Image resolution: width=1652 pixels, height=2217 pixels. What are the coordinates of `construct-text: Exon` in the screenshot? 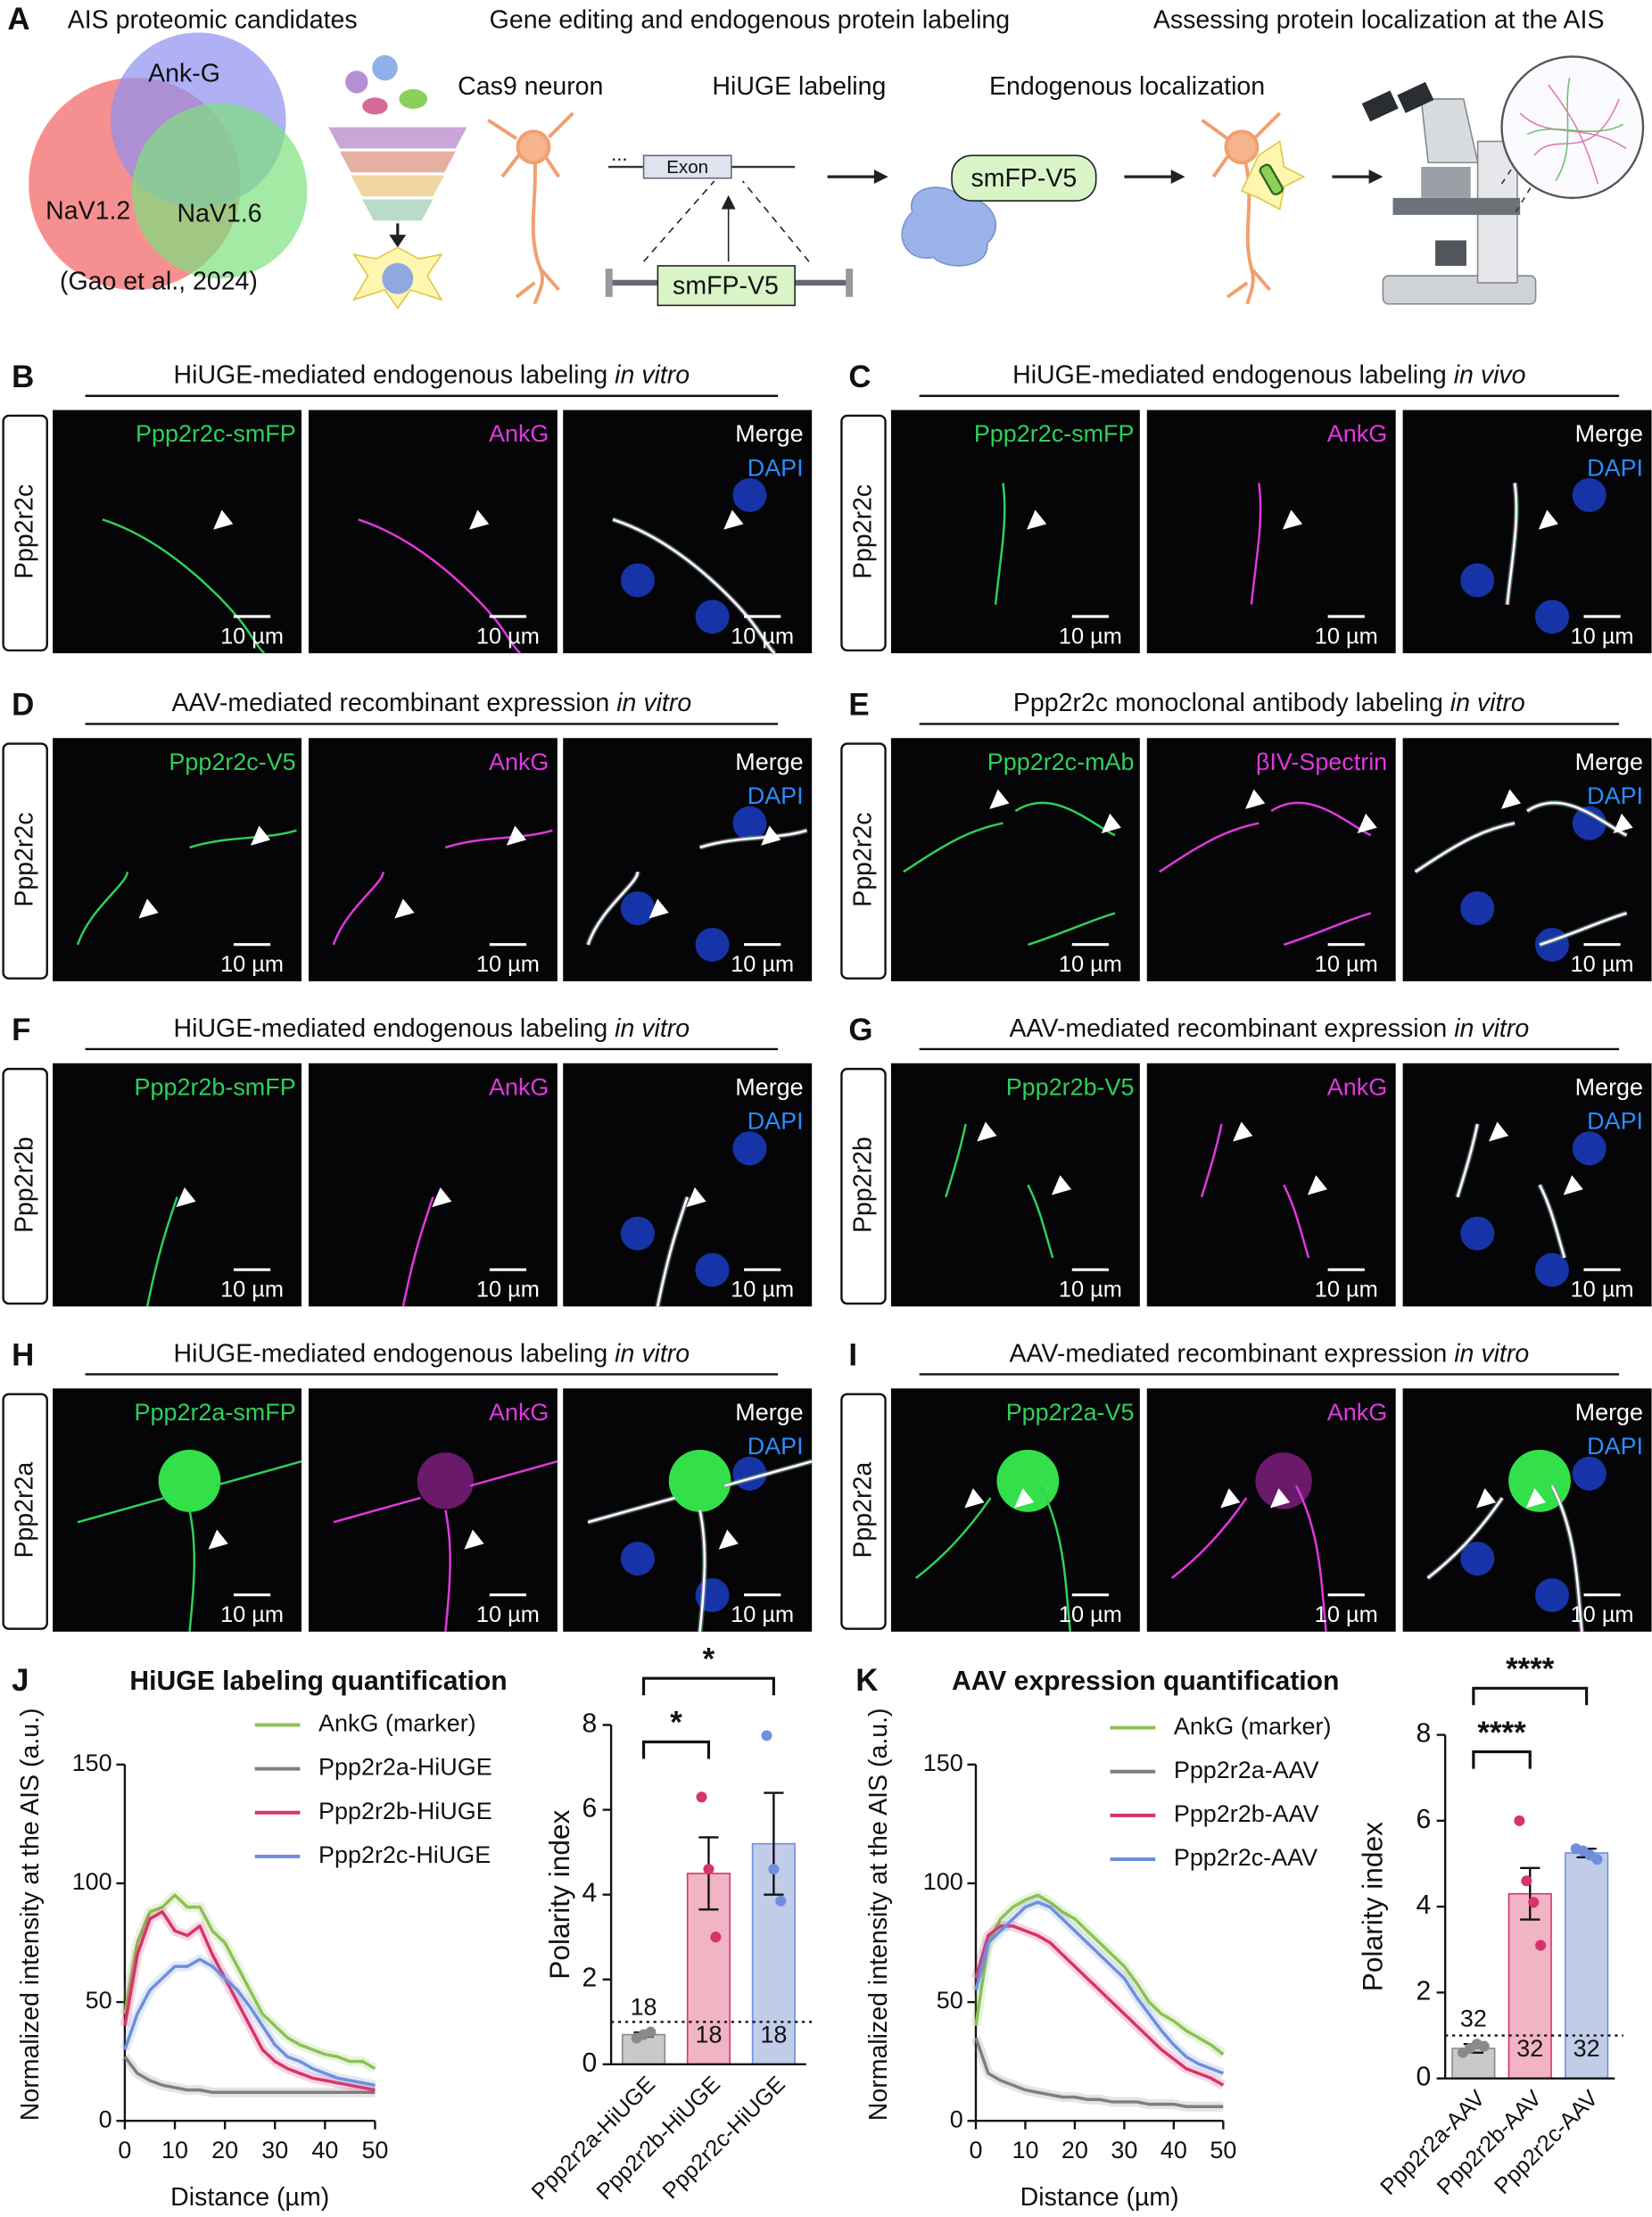 It's located at (687, 167).